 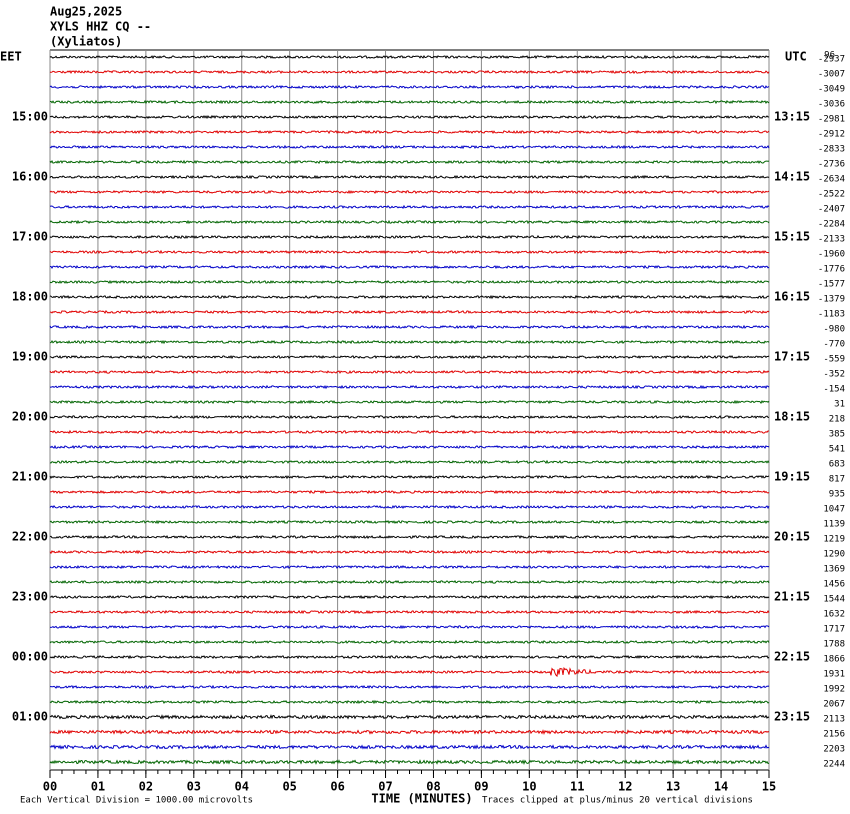 I want to click on row-offset: 1544, so click(x=834, y=600).